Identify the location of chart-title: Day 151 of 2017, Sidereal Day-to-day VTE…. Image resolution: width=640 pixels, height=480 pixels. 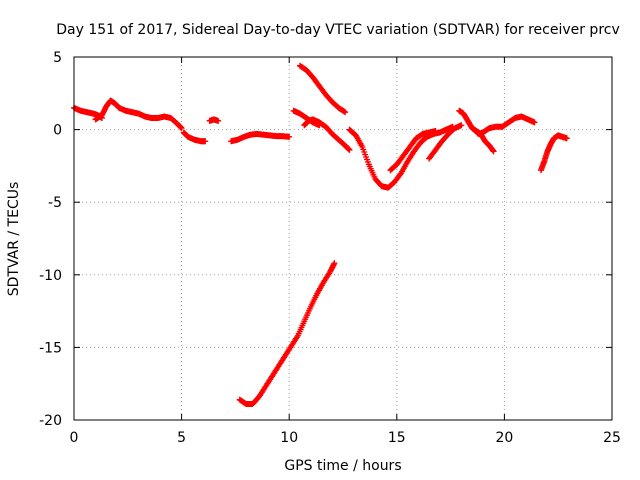
(338, 30).